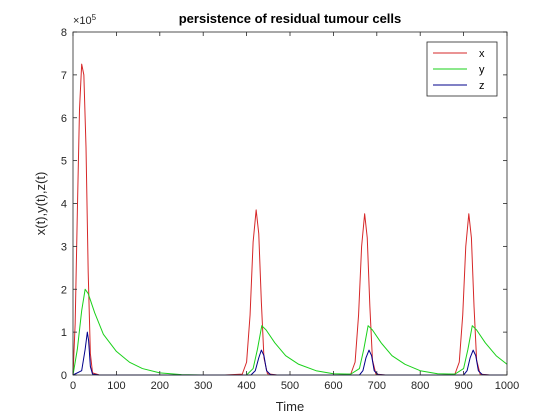 The width and height of the screenshot is (560, 420). Describe the element at coordinates (482, 70) in the screenshot. I see `legend-label-y: y` at that location.